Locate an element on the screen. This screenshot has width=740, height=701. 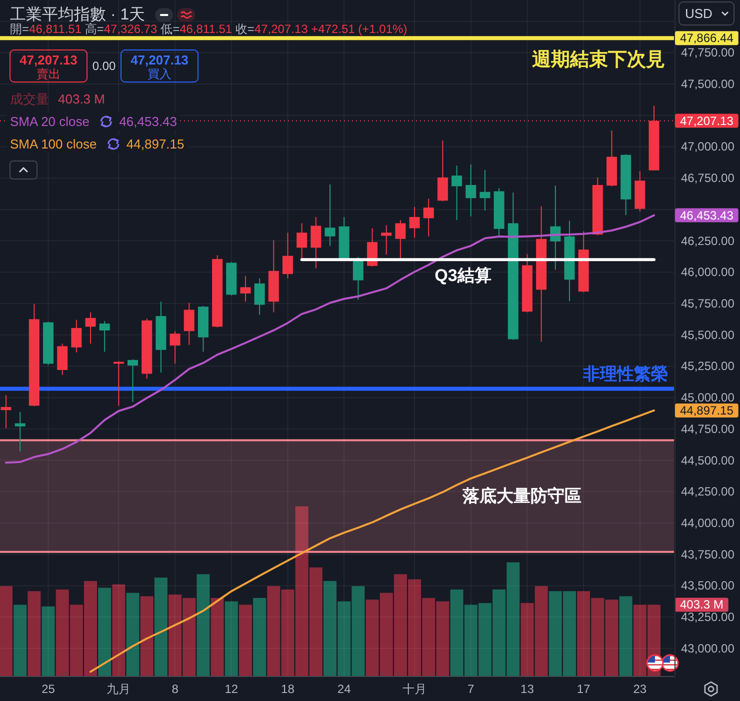
x-tick-label: 25 is located at coordinates (49, 689).